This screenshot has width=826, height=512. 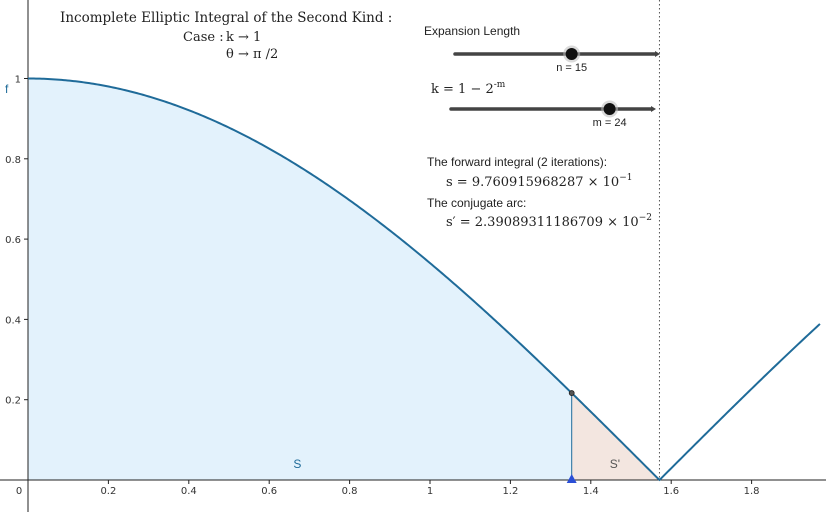 What do you see at coordinates (571, 393) in the screenshot?
I see `split-point` at bounding box center [571, 393].